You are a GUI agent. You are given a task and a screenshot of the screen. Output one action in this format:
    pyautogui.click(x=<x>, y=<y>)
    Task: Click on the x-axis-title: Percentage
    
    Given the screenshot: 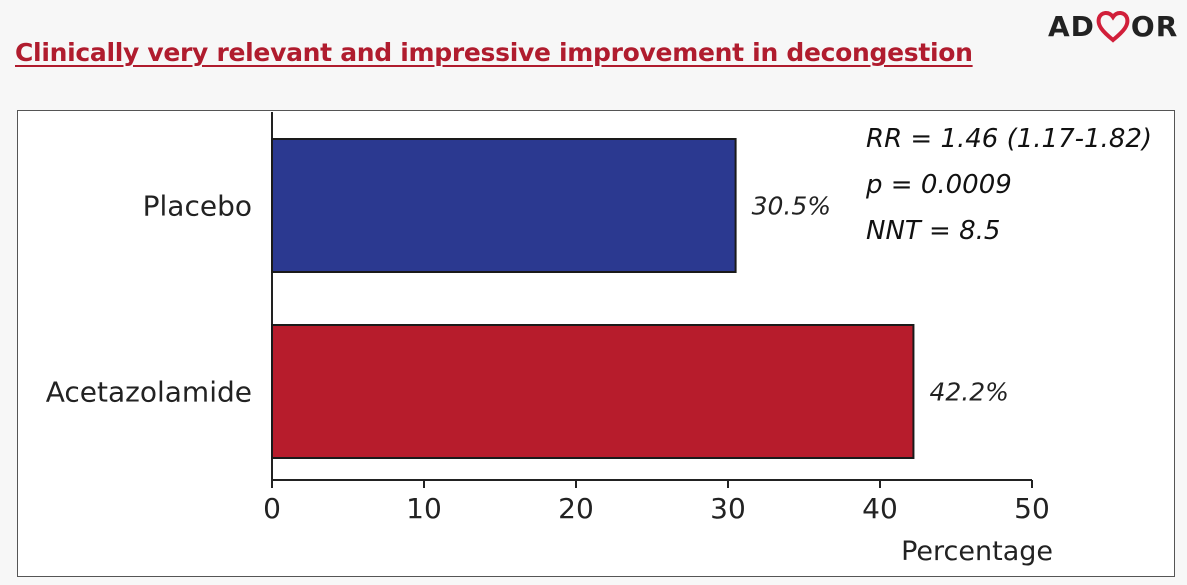 What is the action you would take?
    pyautogui.click(x=977, y=551)
    